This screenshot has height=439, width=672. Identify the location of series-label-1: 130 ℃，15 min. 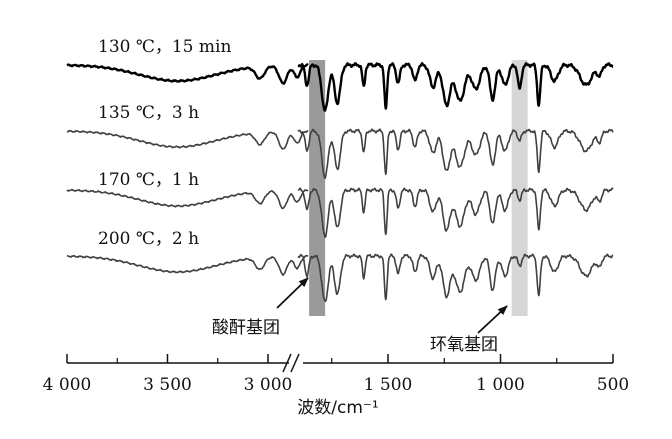
(164, 47).